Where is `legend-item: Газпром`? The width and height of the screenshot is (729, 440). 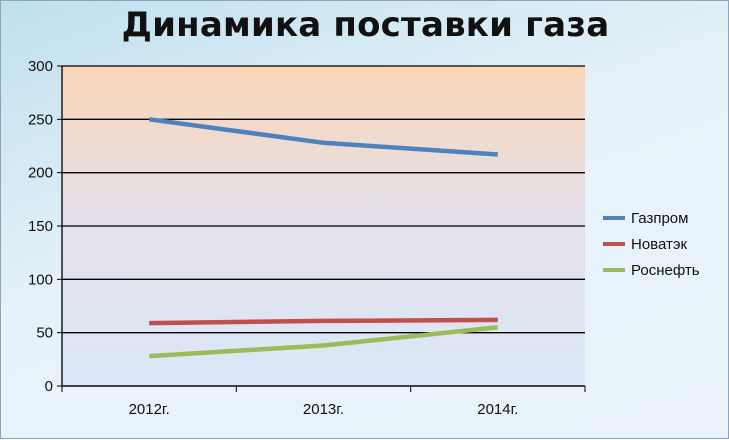
legend-item: Газпром is located at coordinates (651, 218).